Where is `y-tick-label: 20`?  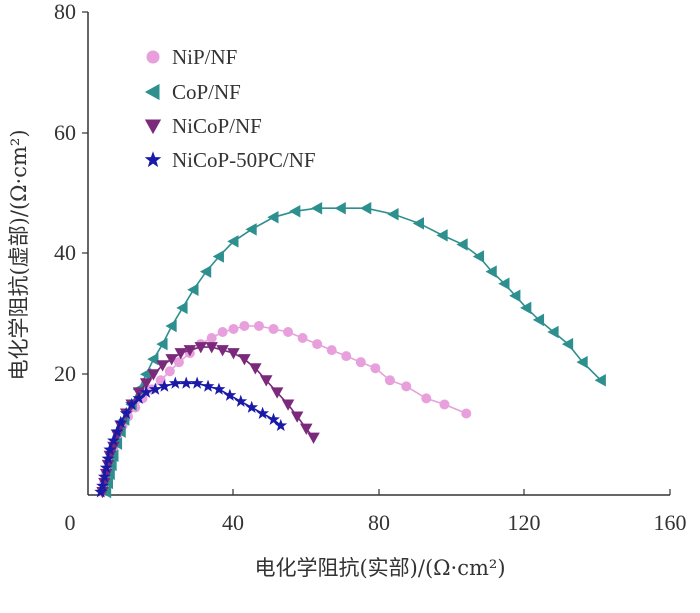
y-tick-label: 20 is located at coordinates (65, 373).